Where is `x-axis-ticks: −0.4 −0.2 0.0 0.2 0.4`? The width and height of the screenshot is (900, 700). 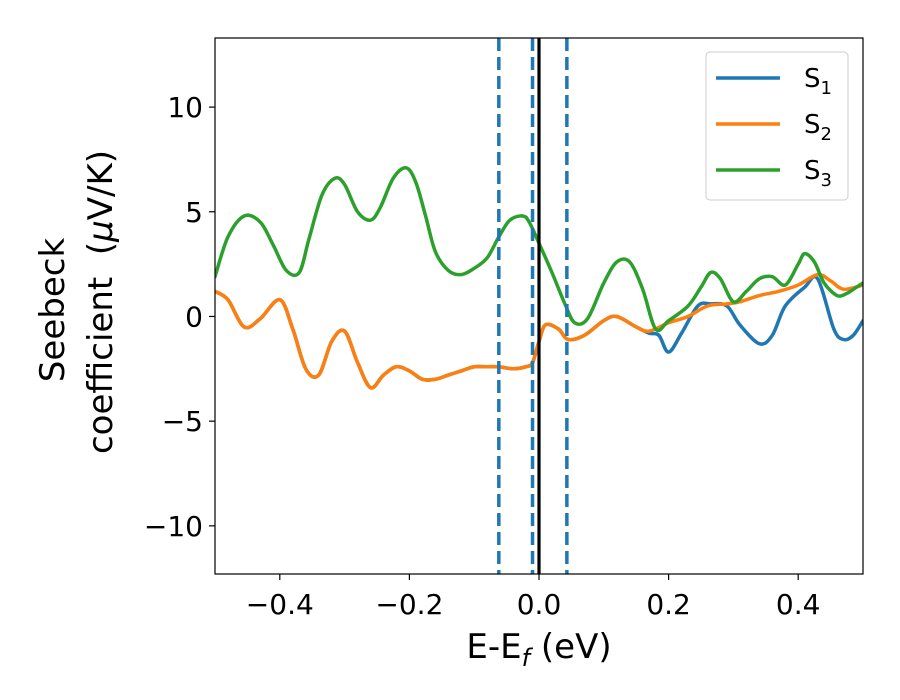 x-axis-ticks: −0.4 −0.2 0.0 0.2 0.4 is located at coordinates (533, 597).